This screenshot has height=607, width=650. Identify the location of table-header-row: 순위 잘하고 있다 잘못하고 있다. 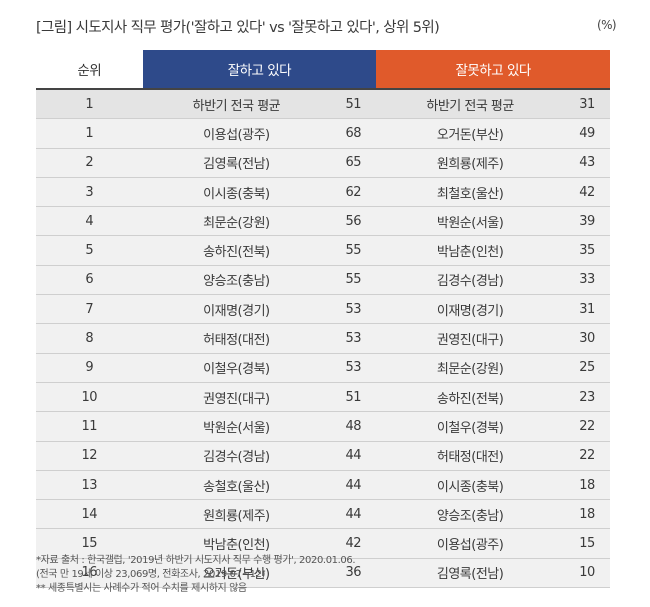
(323, 70).